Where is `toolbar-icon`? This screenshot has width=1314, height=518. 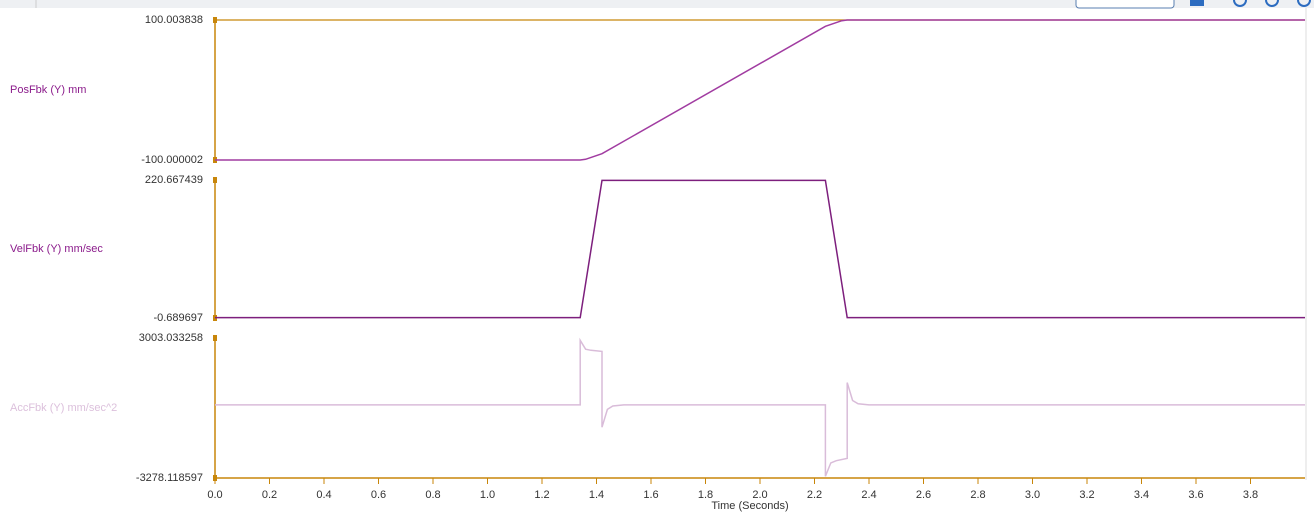
toolbar-icon is located at coordinates (1197, 3).